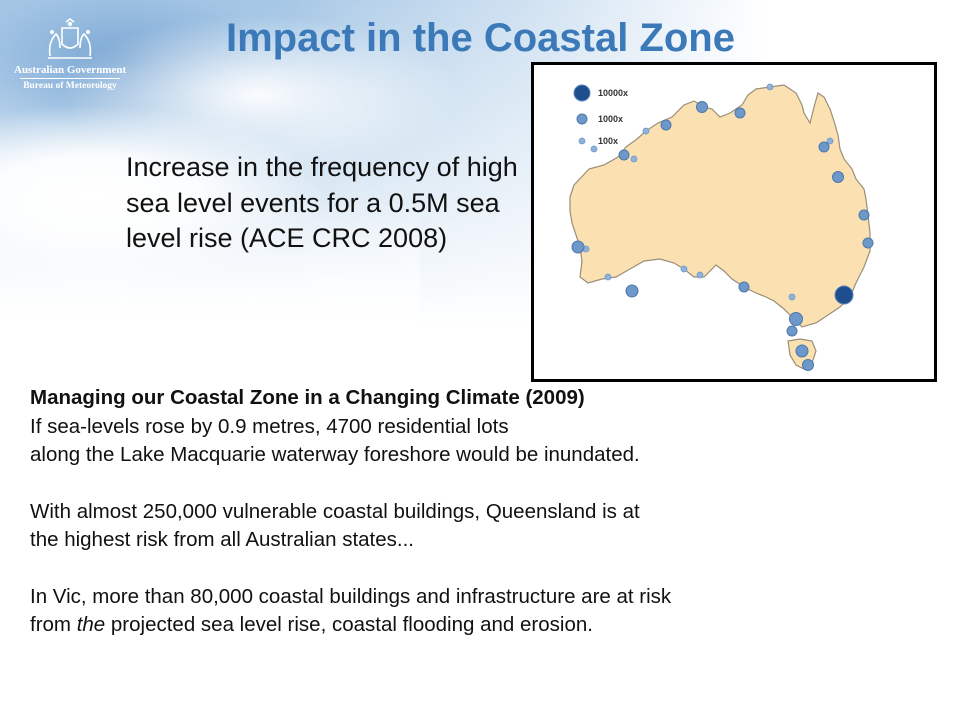 Image resolution: width=960 pixels, height=720 pixels. What do you see at coordinates (608, 141) in the screenshot?
I see `legend-label-100x: 100x` at bounding box center [608, 141].